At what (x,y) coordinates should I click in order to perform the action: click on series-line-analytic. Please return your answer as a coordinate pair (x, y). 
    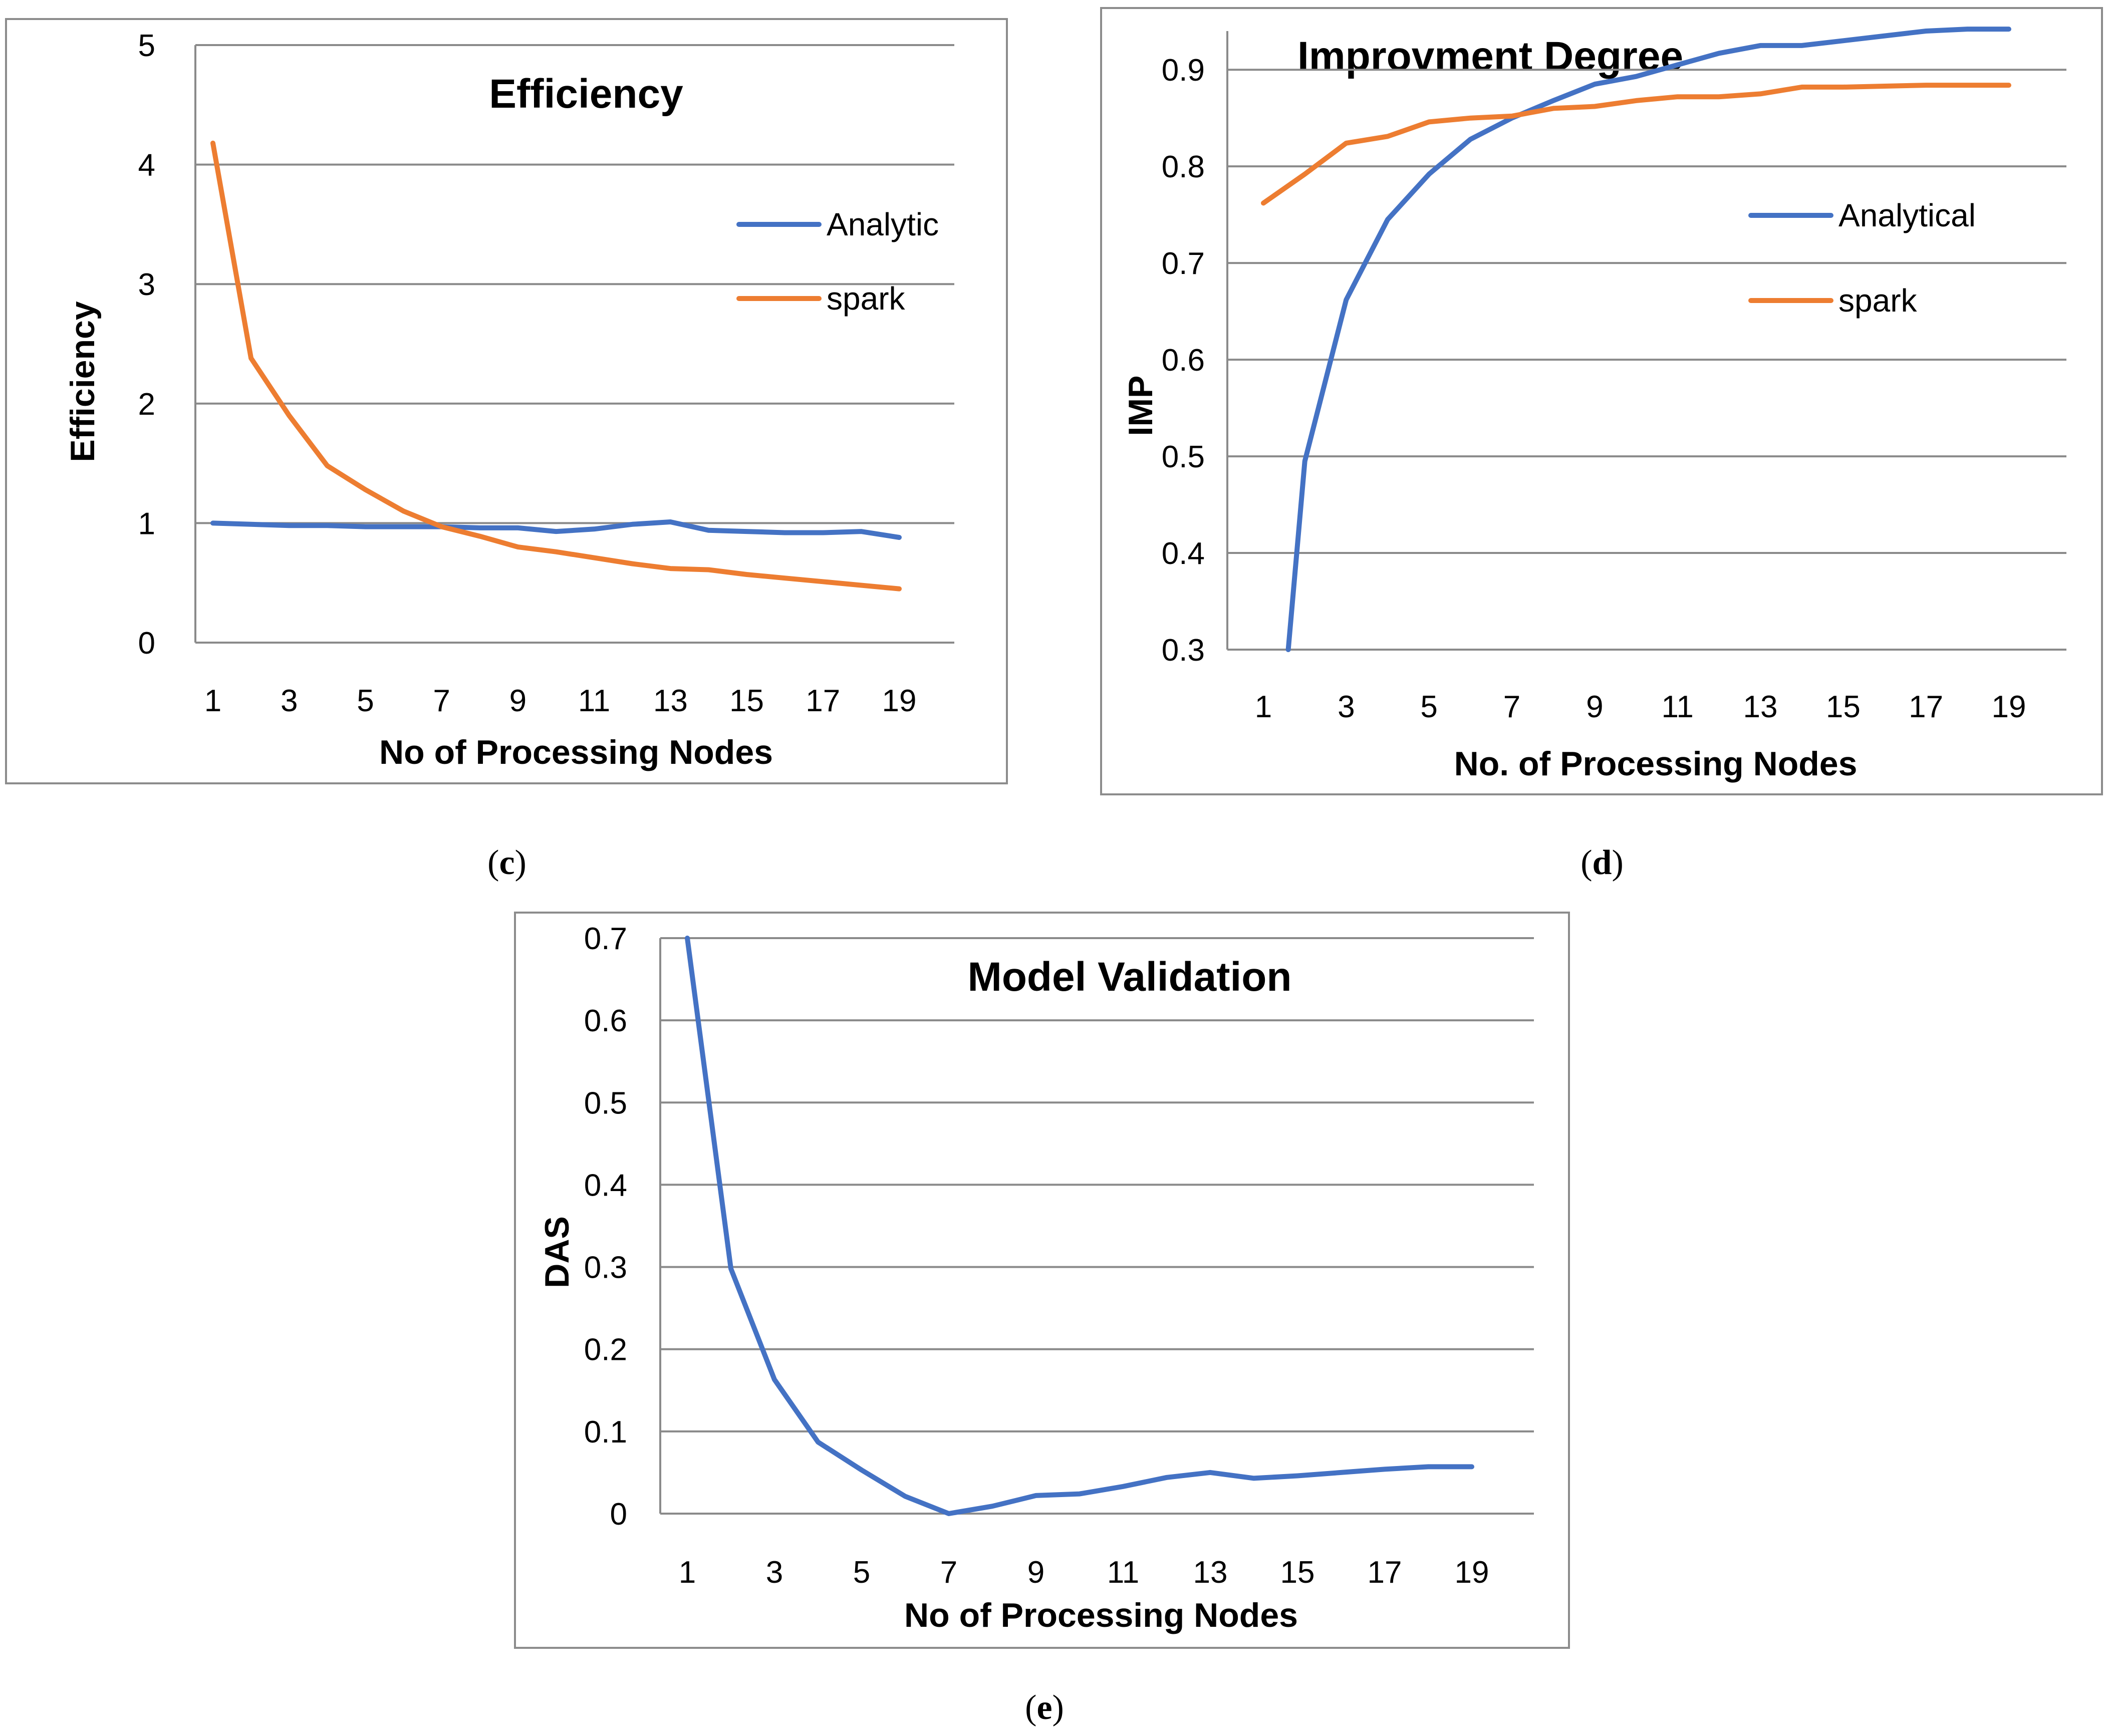
    Looking at the image, I should click on (556, 529).